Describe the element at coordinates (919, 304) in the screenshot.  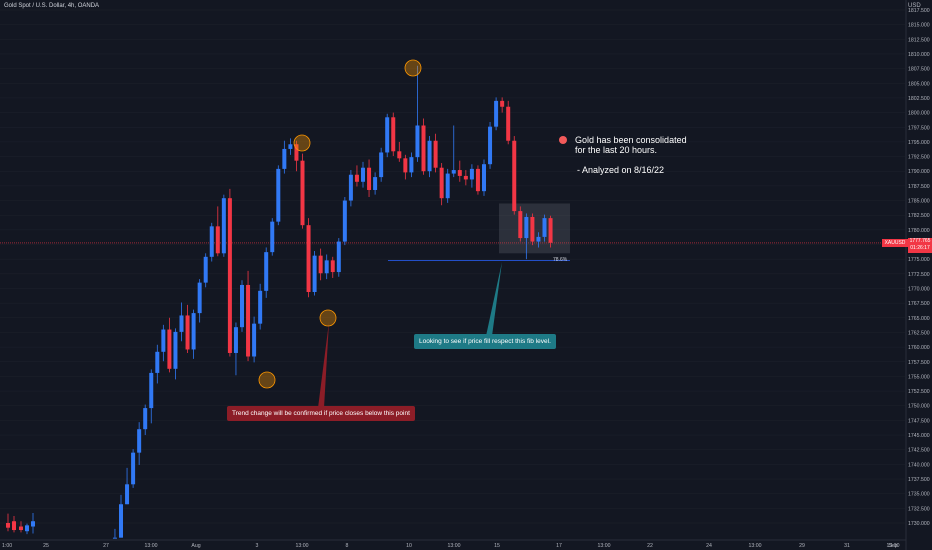
I see `price-tick-label: 1767.500` at that location.